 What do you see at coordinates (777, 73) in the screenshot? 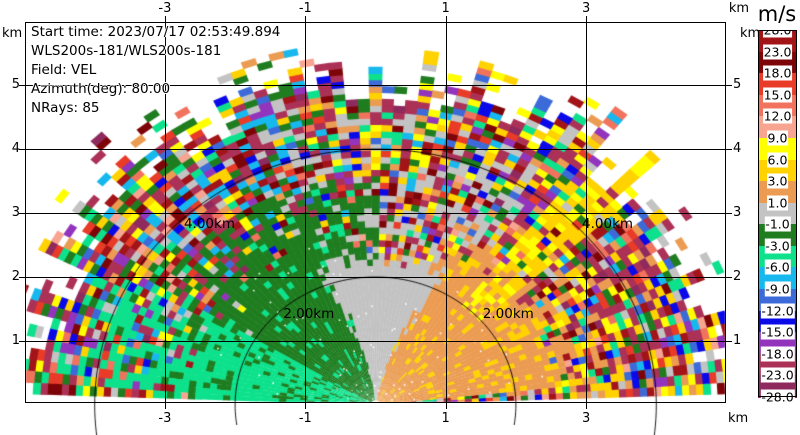
I see `colorbar-tick-label: 18.0` at bounding box center [777, 73].